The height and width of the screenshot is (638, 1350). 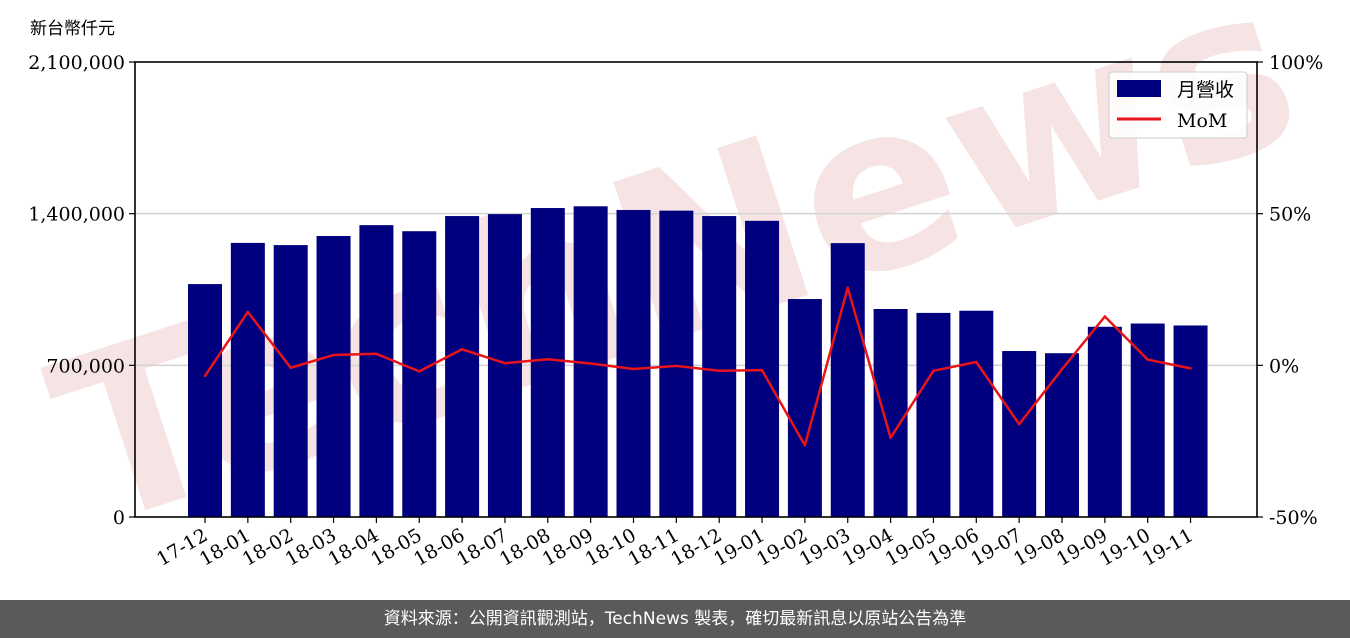 I want to click on legend: 月營收 MoM, so click(x=1178, y=105).